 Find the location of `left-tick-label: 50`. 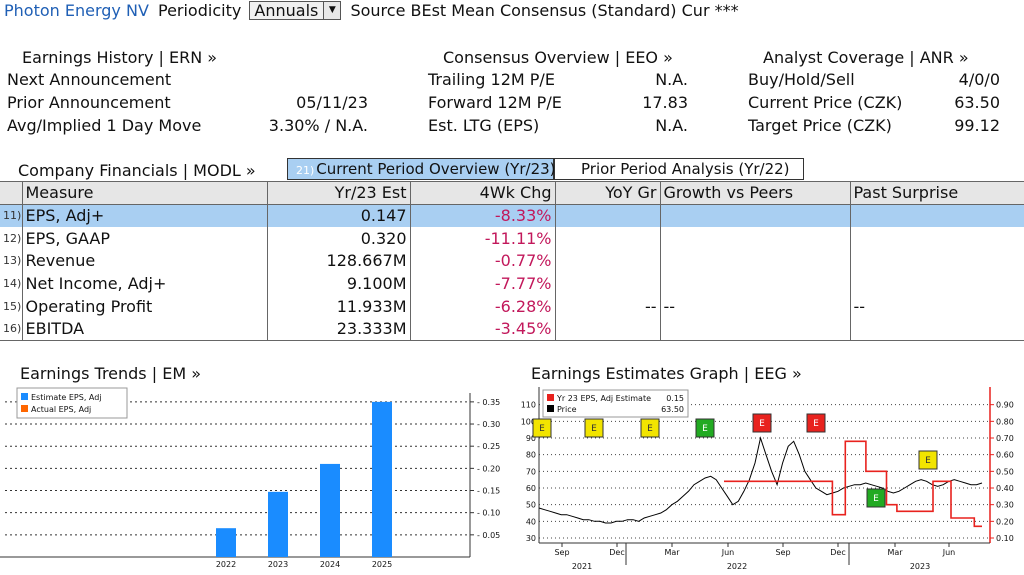

left-tick-label: 50 is located at coordinates (531, 505).